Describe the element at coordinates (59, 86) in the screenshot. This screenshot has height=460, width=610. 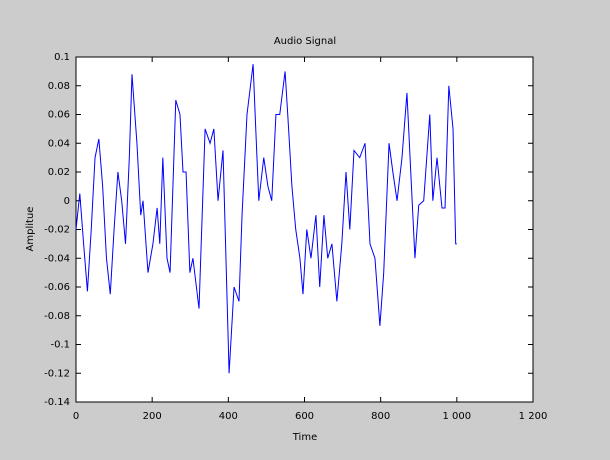
I see `y-tick-label: 0.08` at that location.